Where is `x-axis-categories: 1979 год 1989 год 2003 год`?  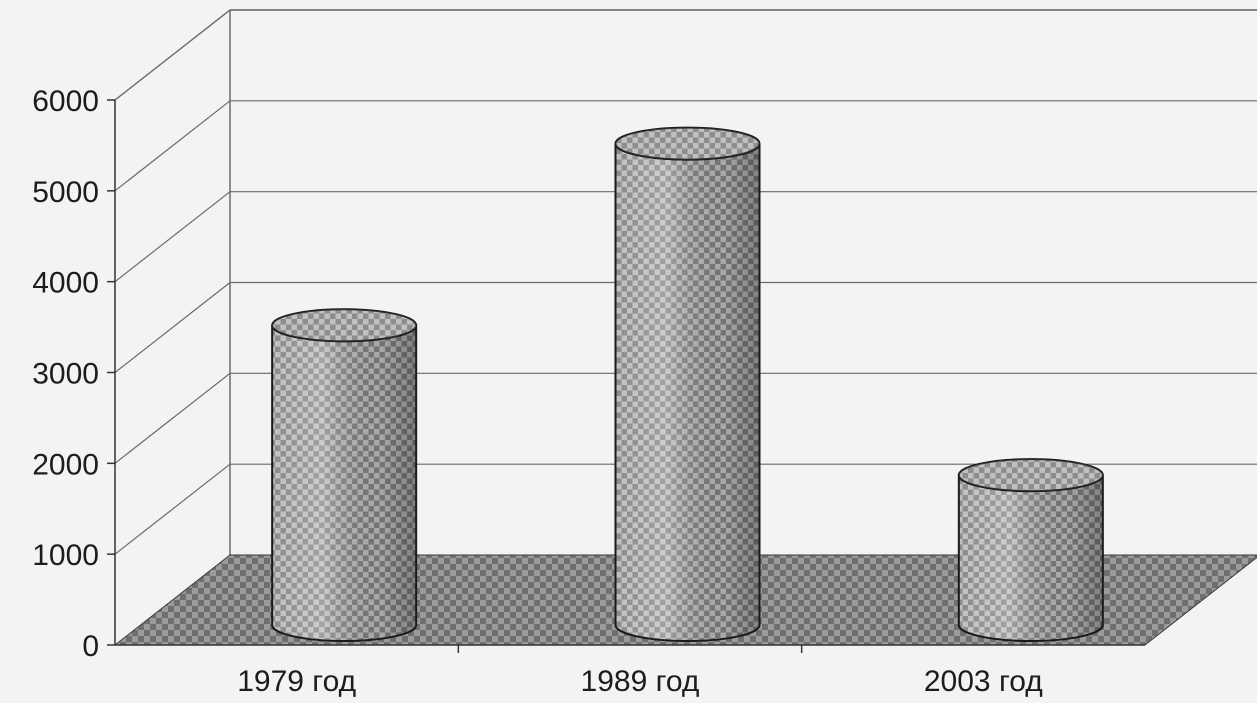 x-axis-categories: 1979 год 1989 год 2003 год is located at coordinates (640, 681).